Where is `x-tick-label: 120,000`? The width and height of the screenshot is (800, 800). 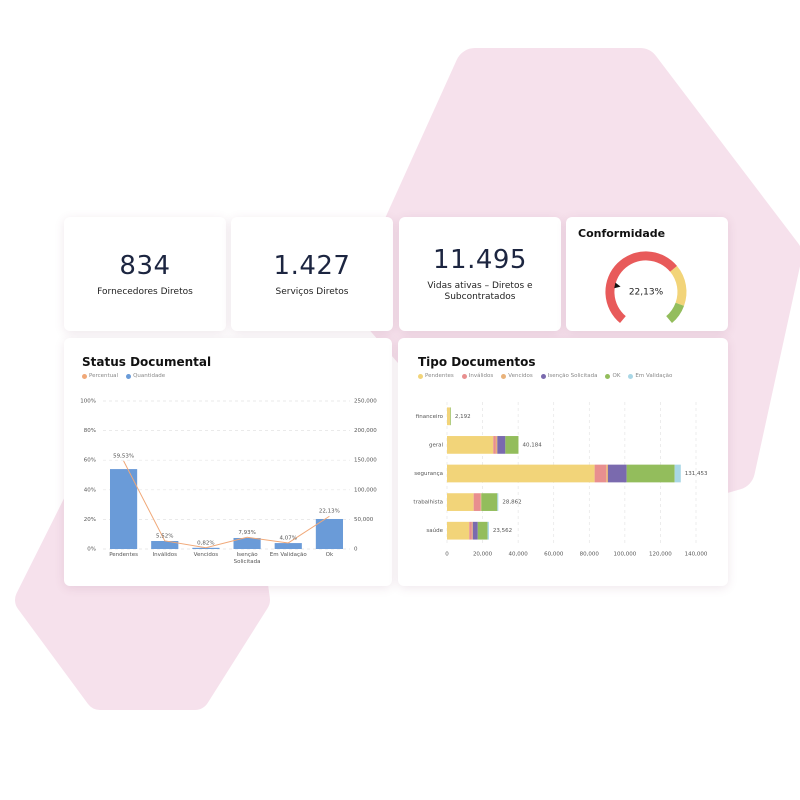
x-tick-label: 120,000 is located at coordinates (660, 555).